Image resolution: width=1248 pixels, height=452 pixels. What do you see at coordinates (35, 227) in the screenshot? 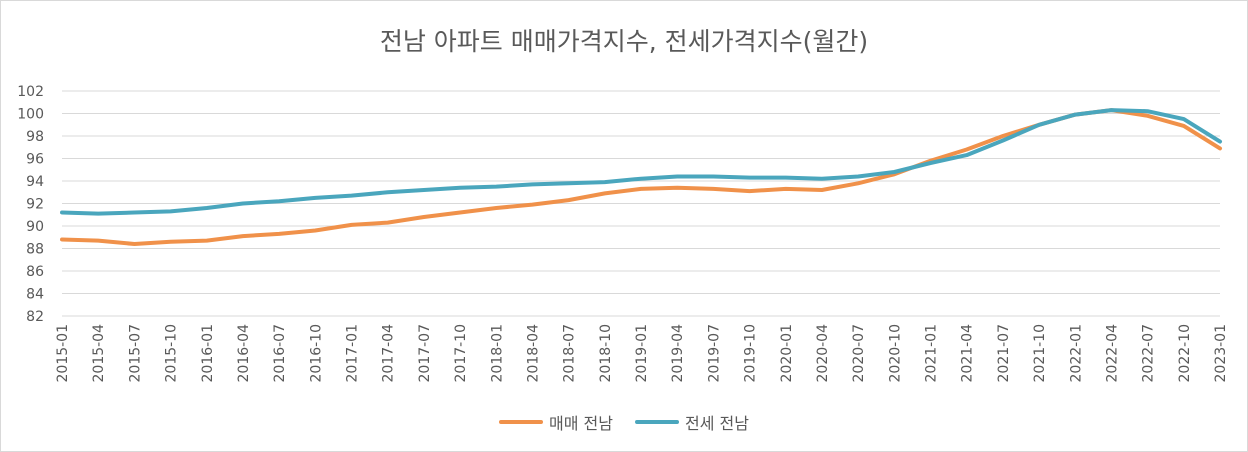
I see `y-tick-label: 90` at bounding box center [35, 227].